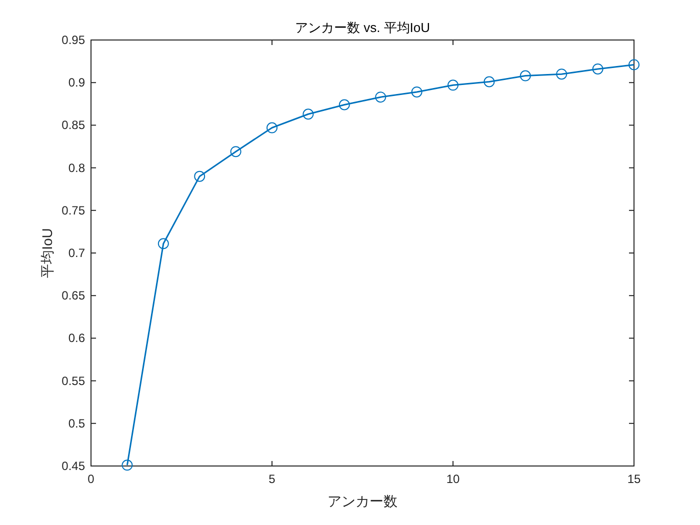 The image size is (700, 525). Describe the element at coordinates (73, 210) in the screenshot. I see `ytick: 0.75` at that location.